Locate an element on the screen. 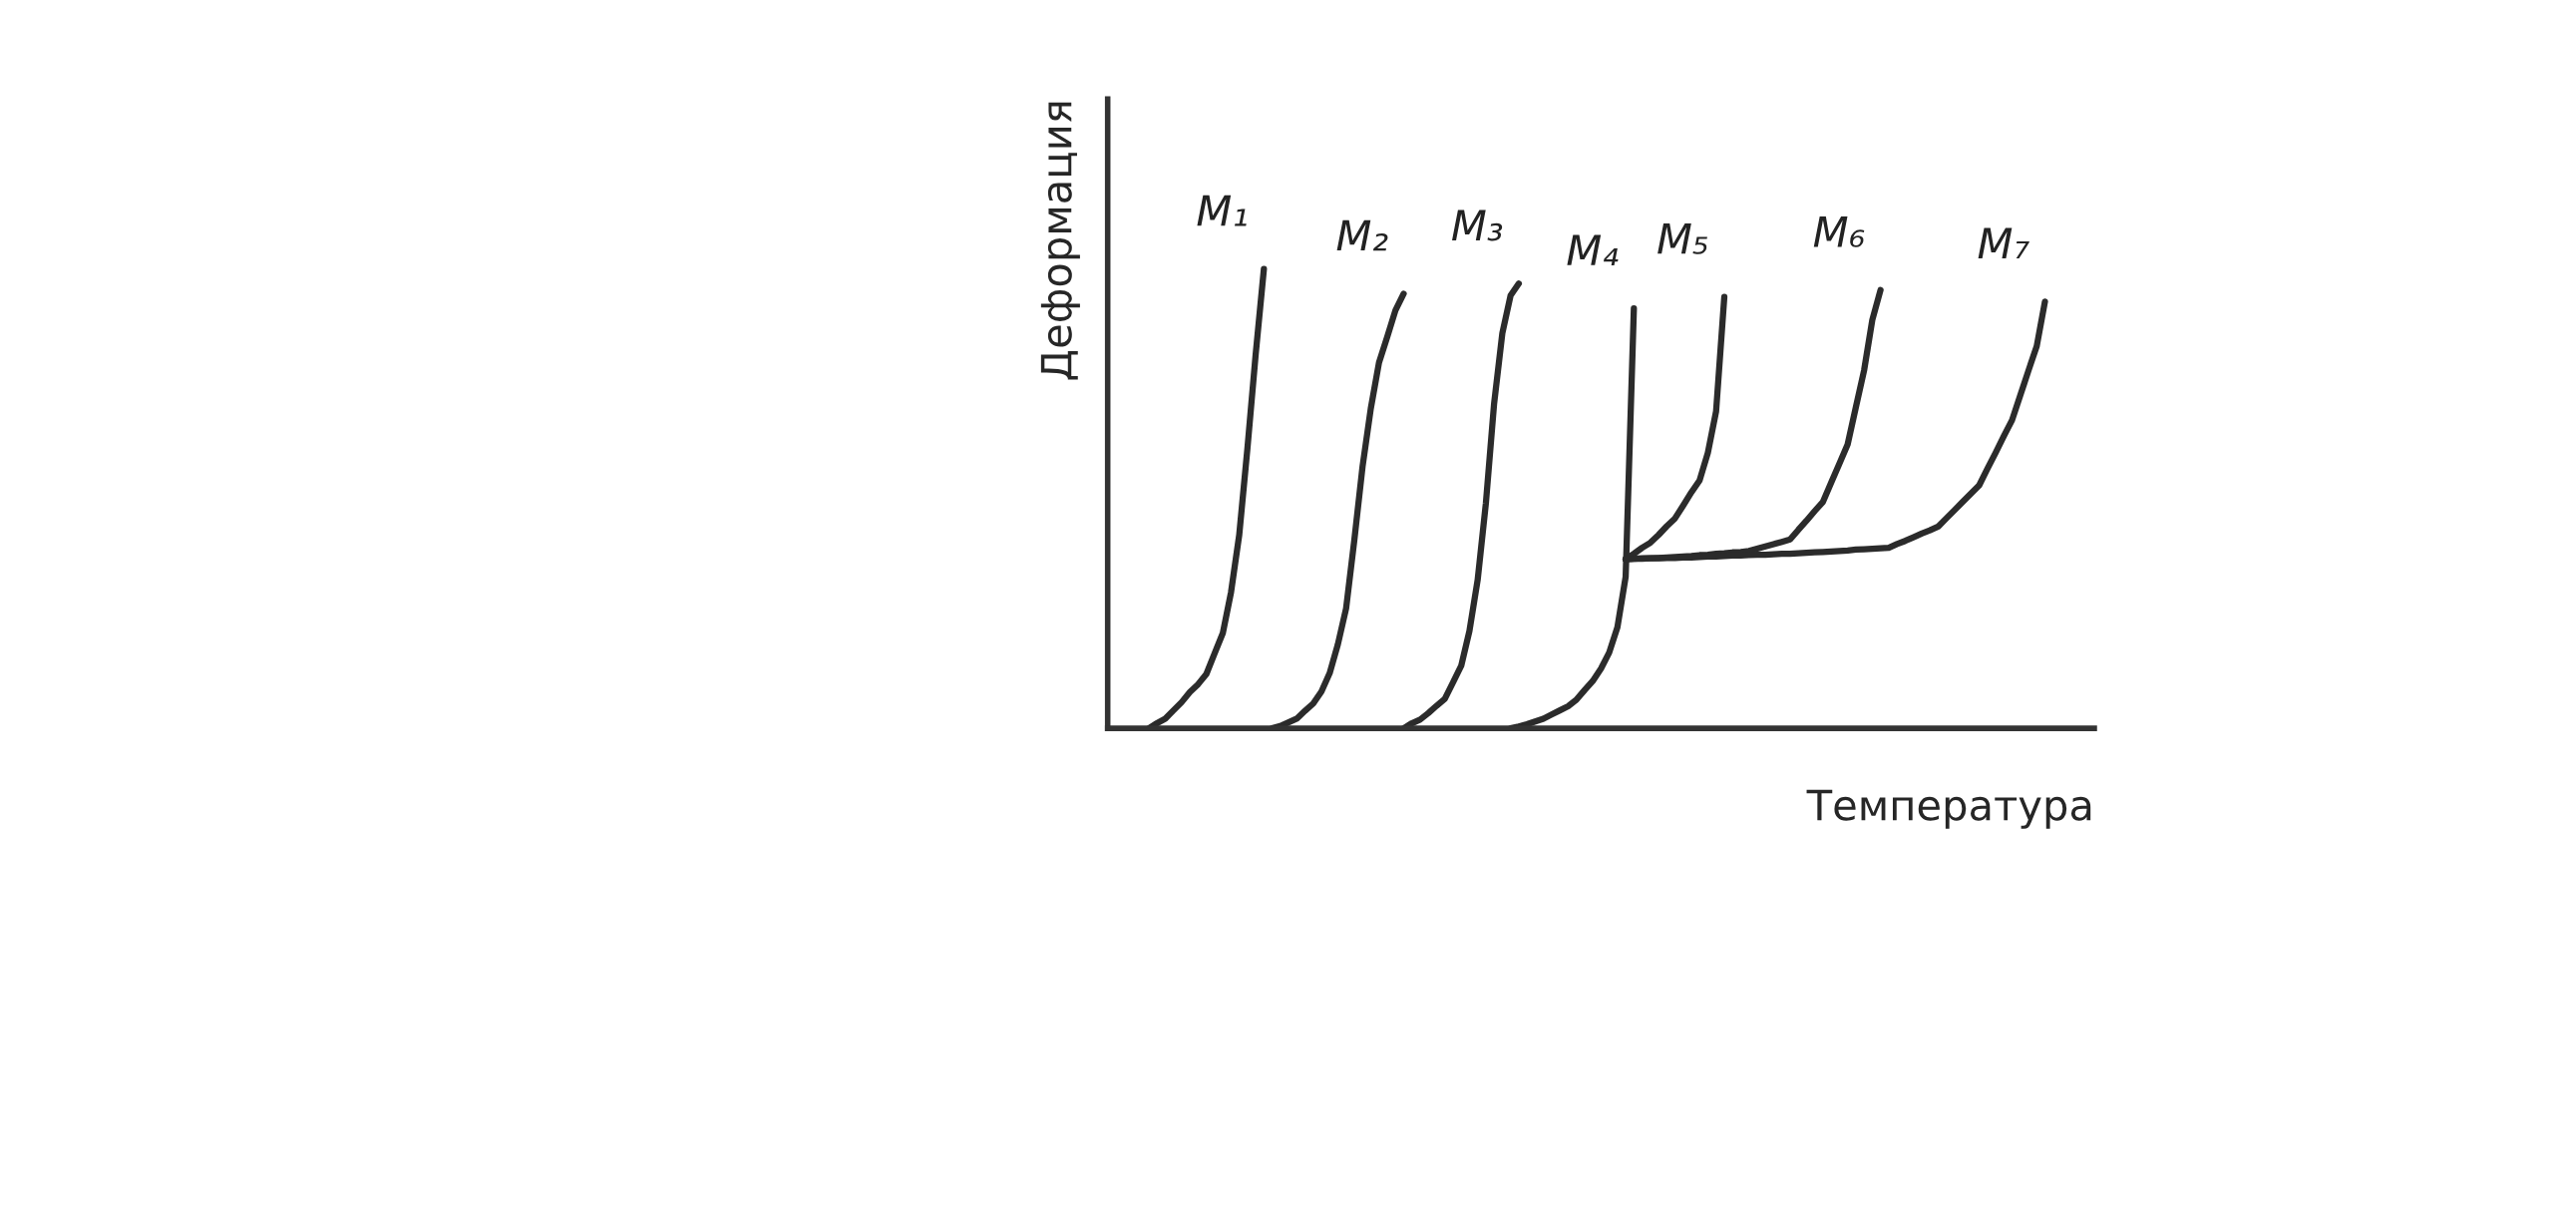  y-axis-title: Деформация is located at coordinates (1060, 241).